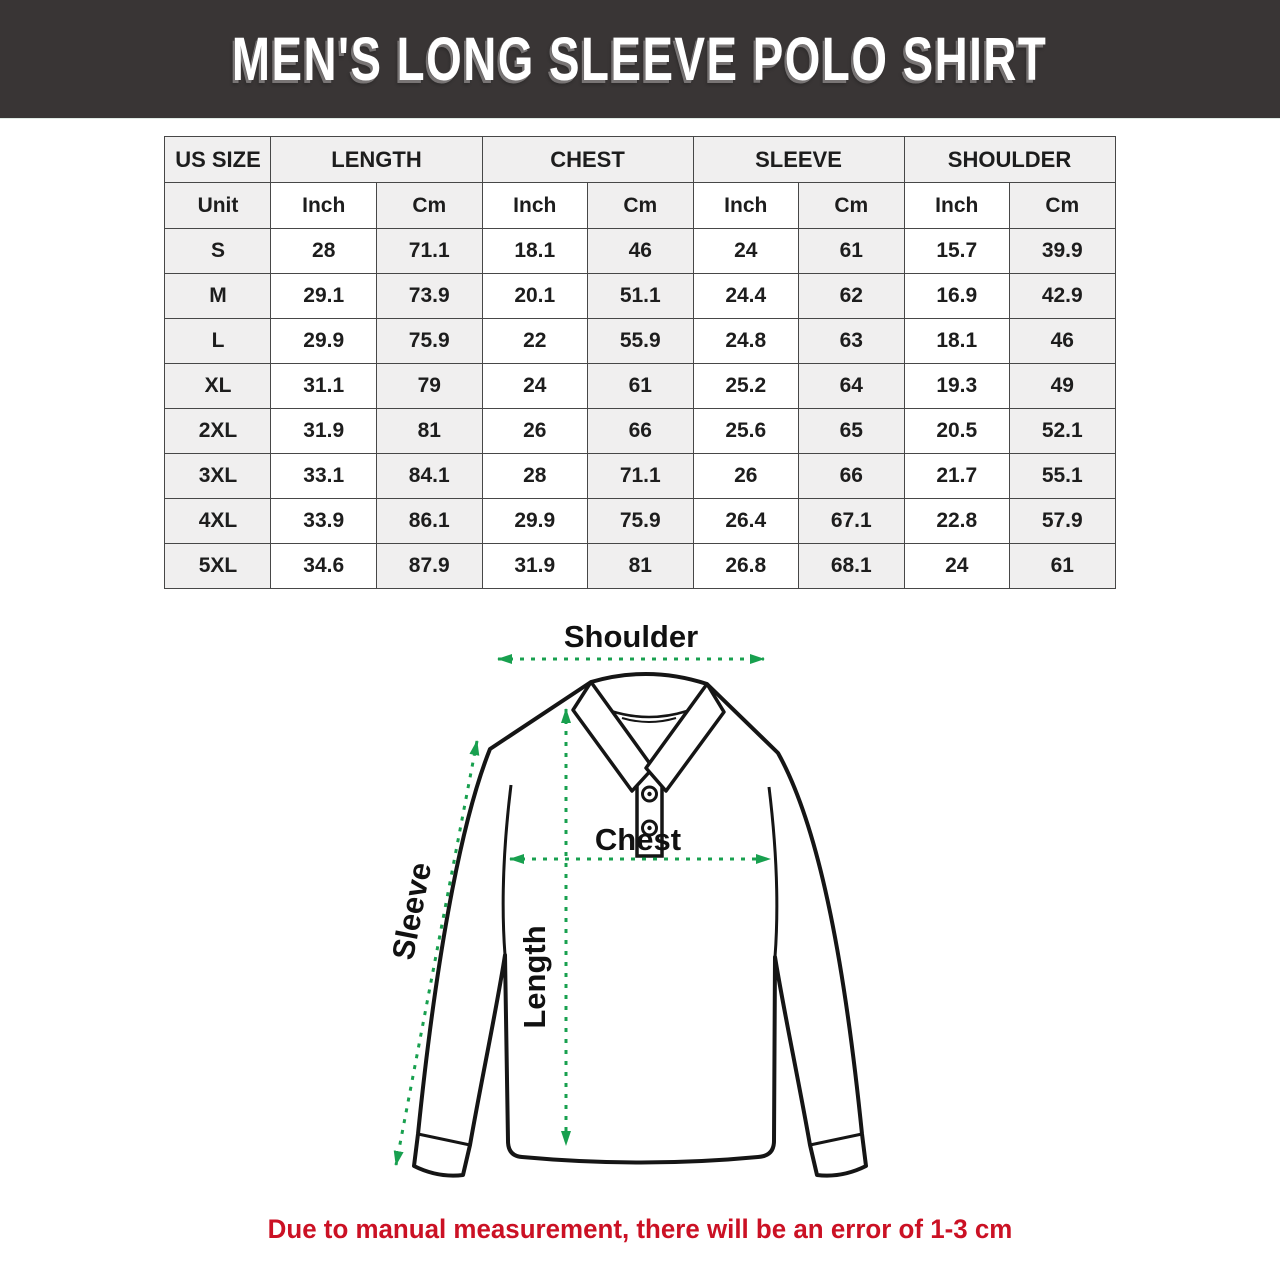  What do you see at coordinates (218, 251) in the screenshot?
I see `size-cell: S` at bounding box center [218, 251].